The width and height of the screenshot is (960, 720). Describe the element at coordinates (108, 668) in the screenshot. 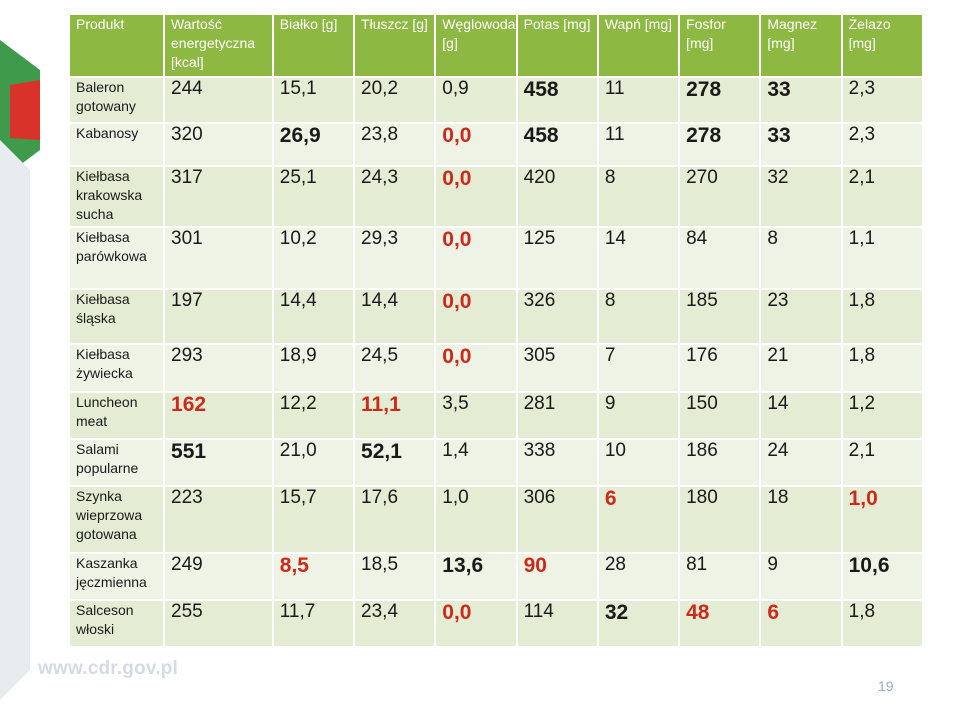

I see `footer-url: www.cdr.gov.pl` at that location.